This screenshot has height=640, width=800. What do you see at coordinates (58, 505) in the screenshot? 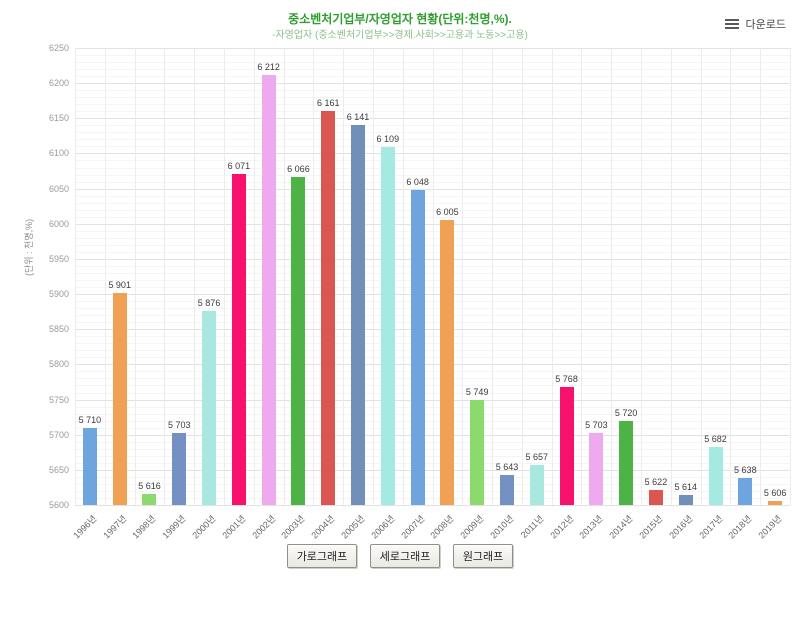
I see `y-axis-tick-label: 5600` at bounding box center [58, 505].